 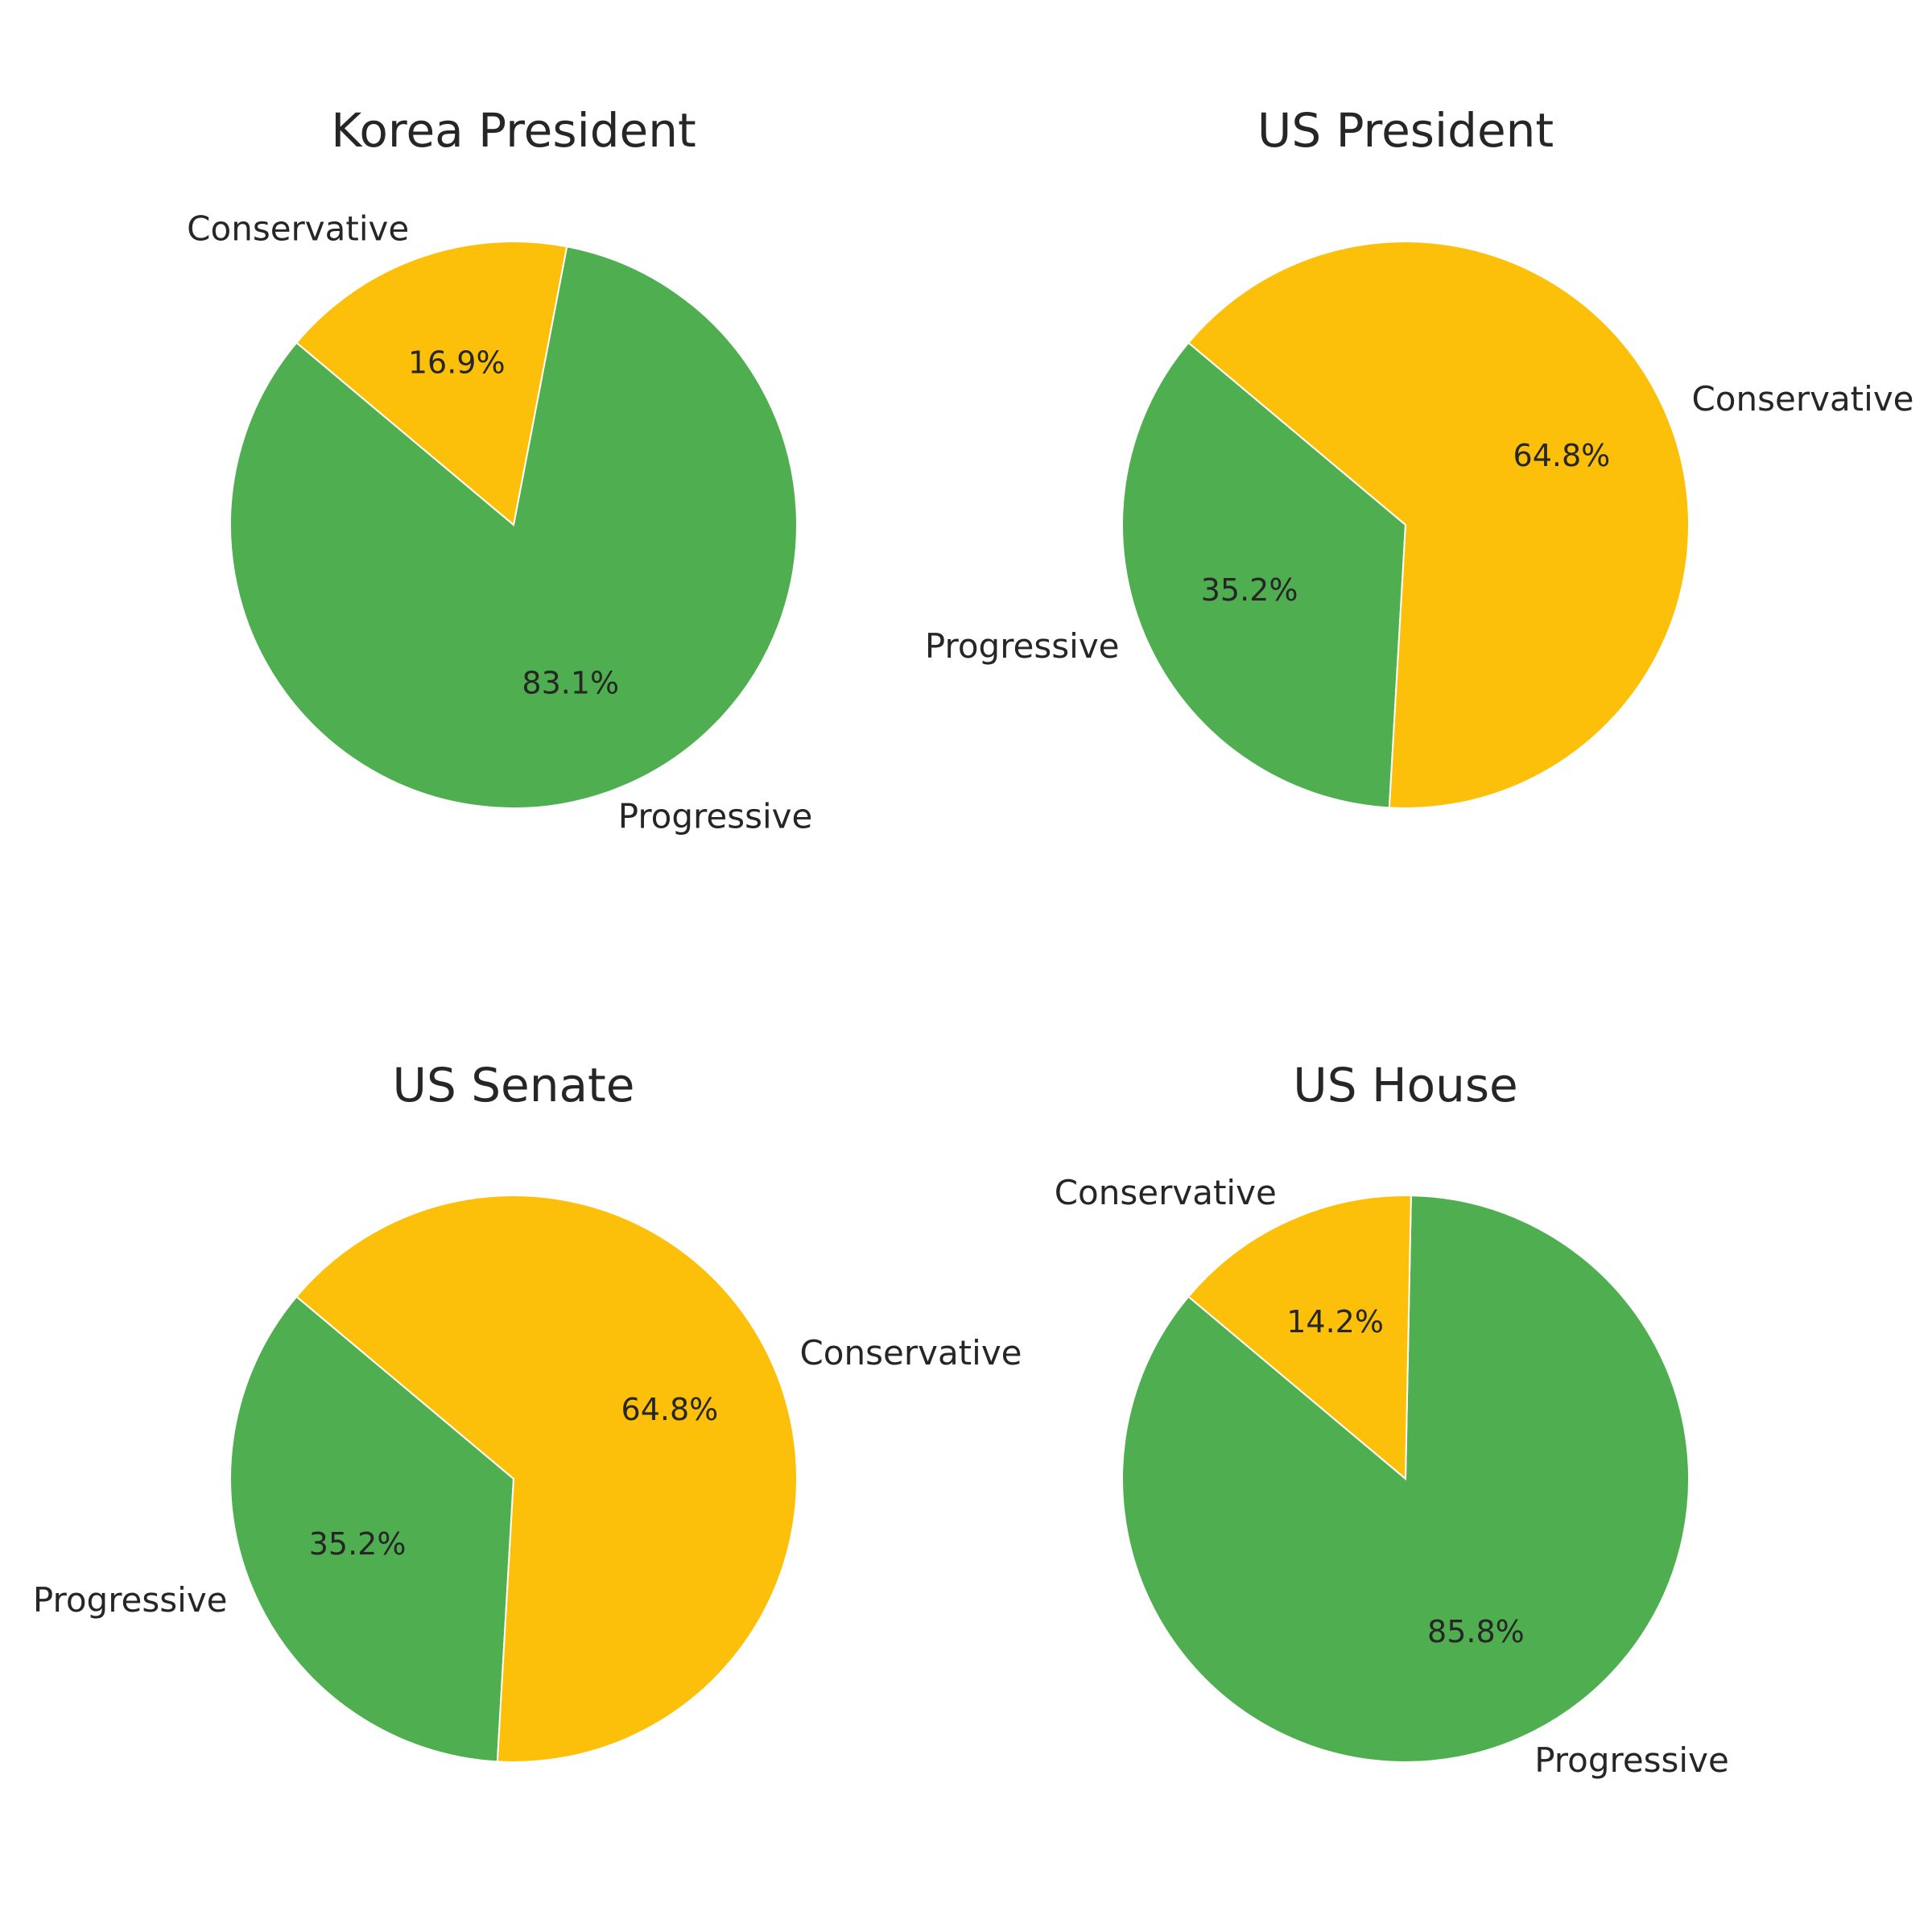 I want to click on pie-title: Korea President, so click(x=513, y=130).